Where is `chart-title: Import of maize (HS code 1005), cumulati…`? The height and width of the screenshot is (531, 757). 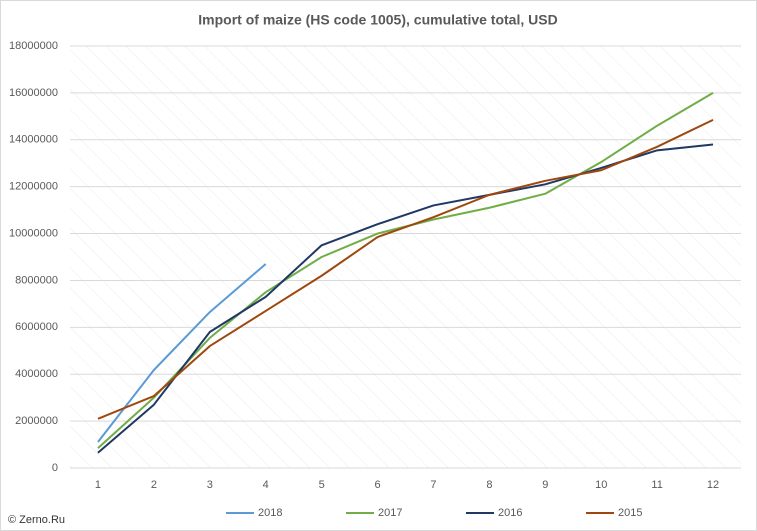
chart-title: Import of maize (HS code 1005), cumulati… is located at coordinates (377, 20).